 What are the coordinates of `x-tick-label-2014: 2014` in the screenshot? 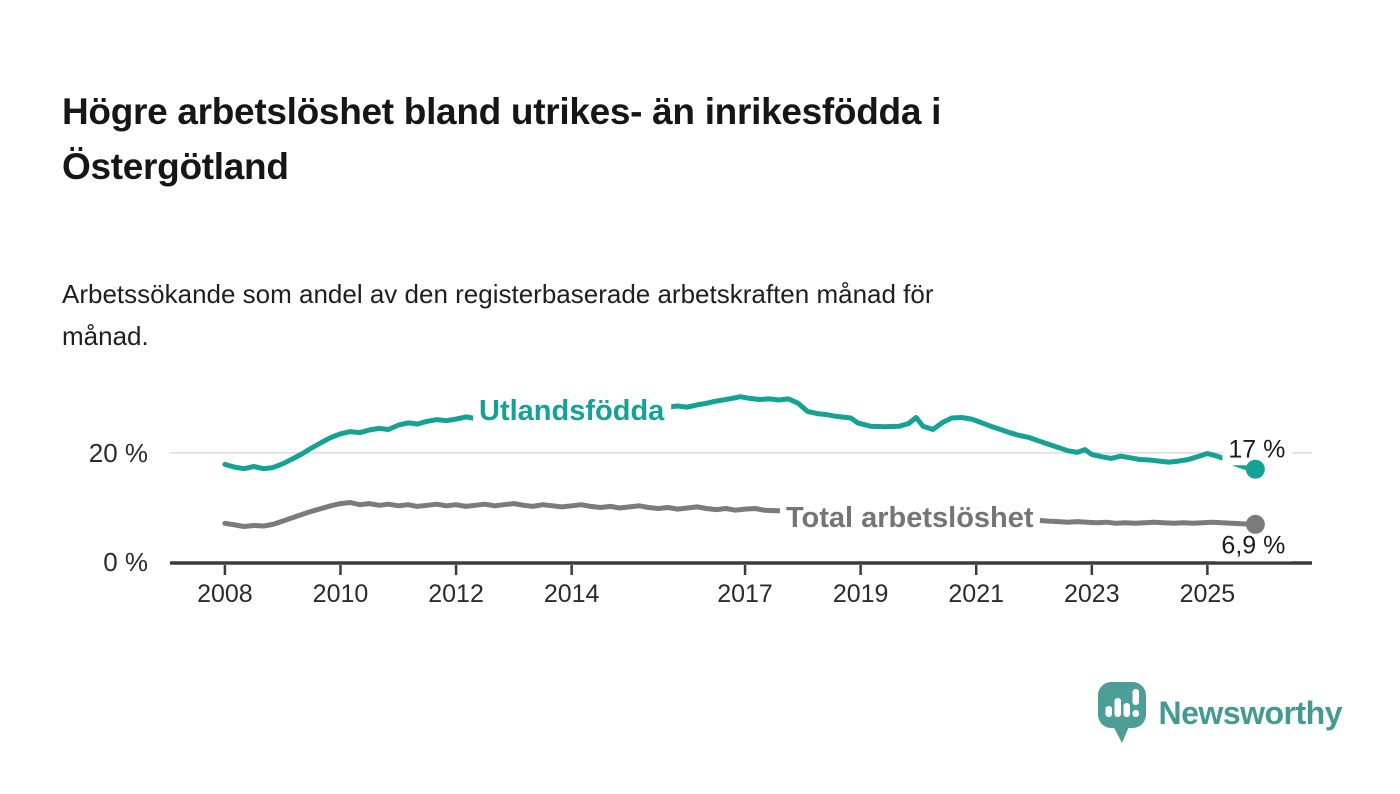 It's located at (572, 594).